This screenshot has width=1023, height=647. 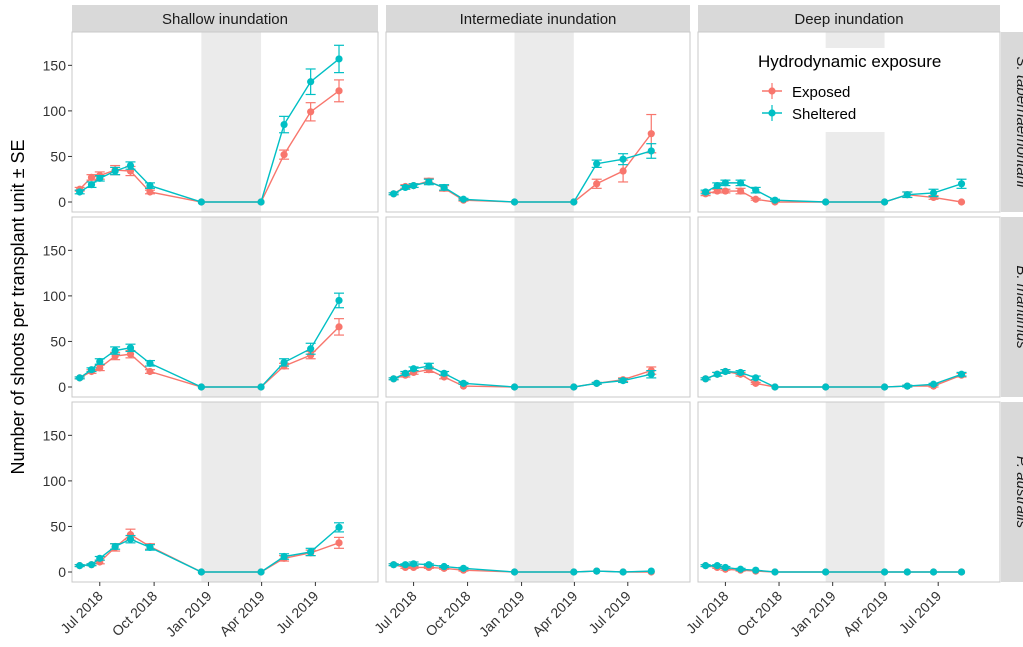 I want to click on y-tick-label: 100, so click(x=55, y=111).